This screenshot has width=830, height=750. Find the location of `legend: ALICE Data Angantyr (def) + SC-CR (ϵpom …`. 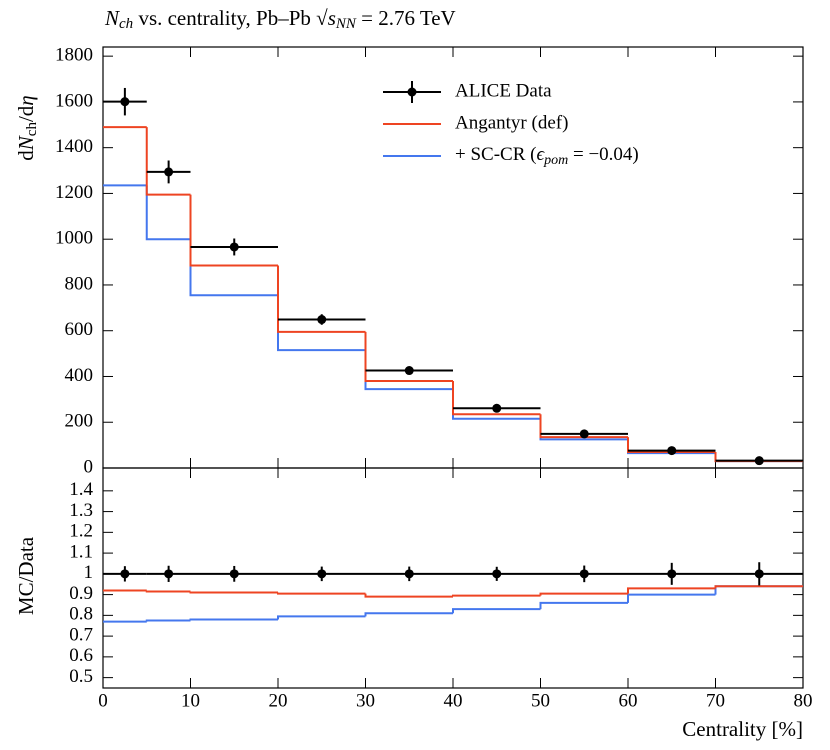

legend: ALICE Data Angantyr (def) + SC-CR (ϵpom … is located at coordinates (547, 124).